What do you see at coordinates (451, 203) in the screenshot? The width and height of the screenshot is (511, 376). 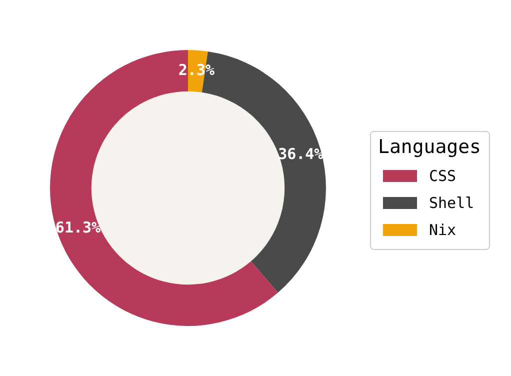 I see `legend-label: Shell` at bounding box center [451, 203].